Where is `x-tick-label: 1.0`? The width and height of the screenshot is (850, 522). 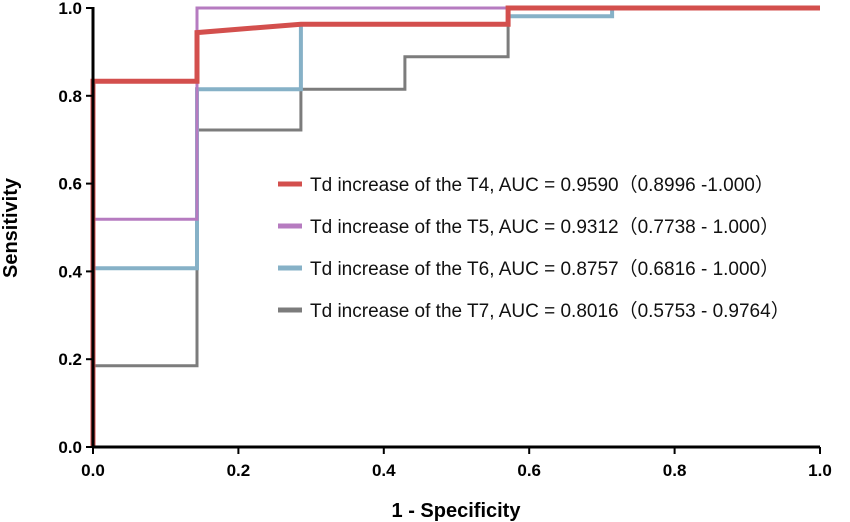 x-tick-label: 1.0 is located at coordinates (820, 470).